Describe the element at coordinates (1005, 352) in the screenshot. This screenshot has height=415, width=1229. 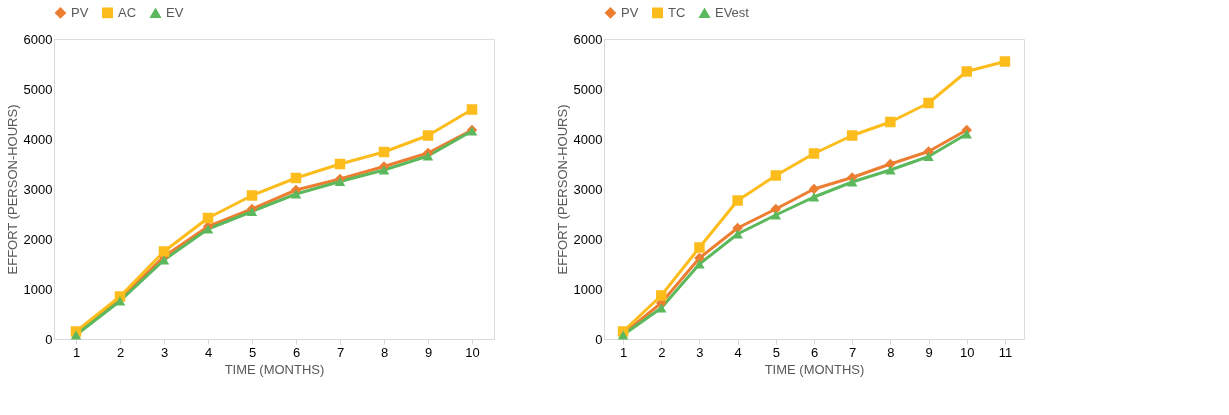
I see `x-tick-label: 11` at that location.